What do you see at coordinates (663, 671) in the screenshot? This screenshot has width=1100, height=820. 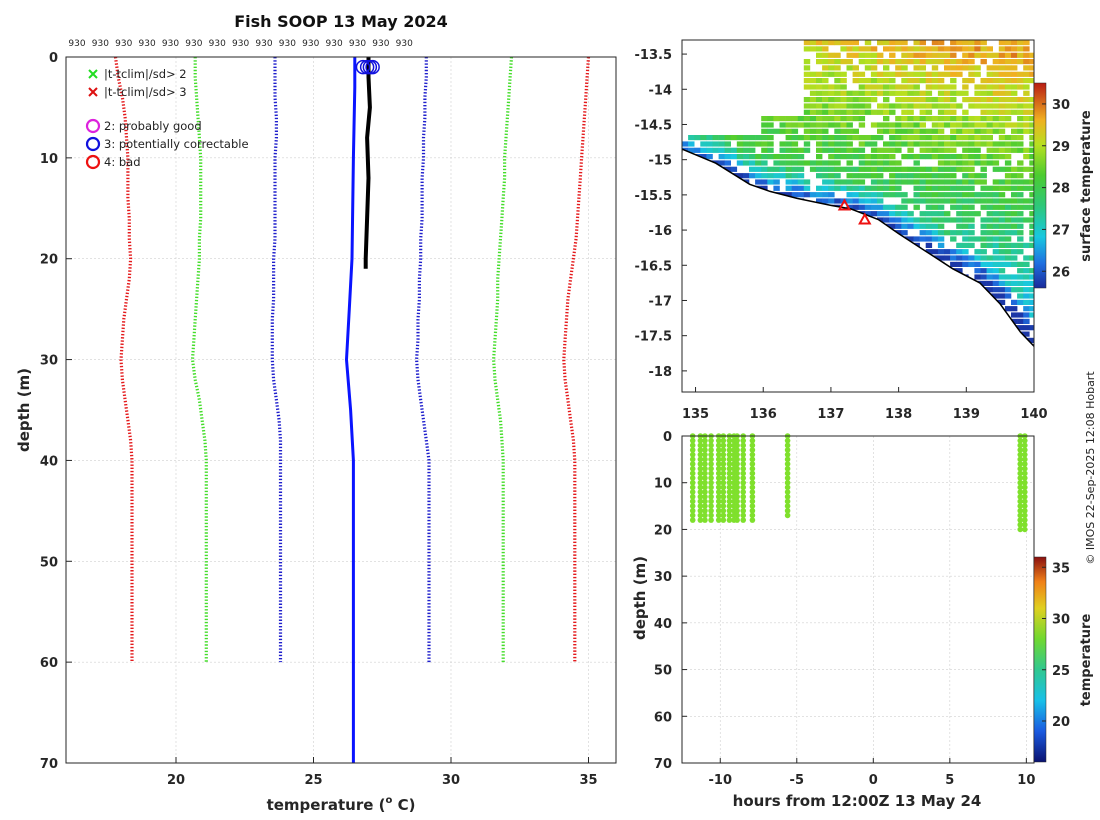 I see `ts-y-tick-label: 50` at bounding box center [663, 671].